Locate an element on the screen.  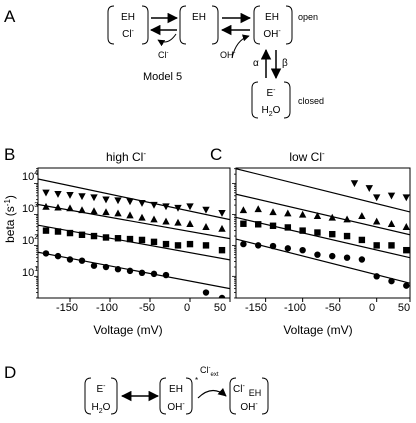
ion-cl: Cl is located at coordinates (162, 55).